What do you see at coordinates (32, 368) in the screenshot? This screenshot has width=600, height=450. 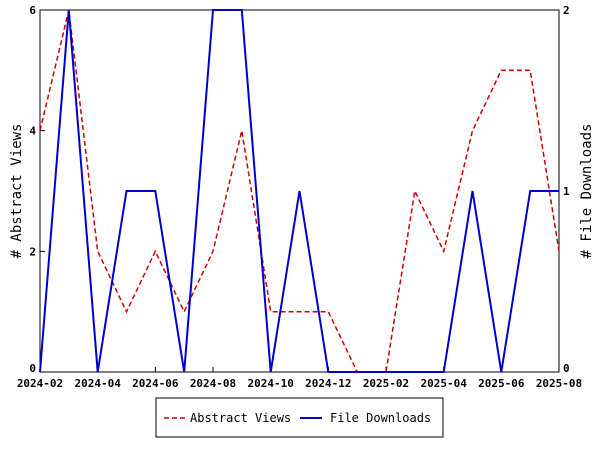 I see `left-y-tick-label: 0` at bounding box center [32, 368].